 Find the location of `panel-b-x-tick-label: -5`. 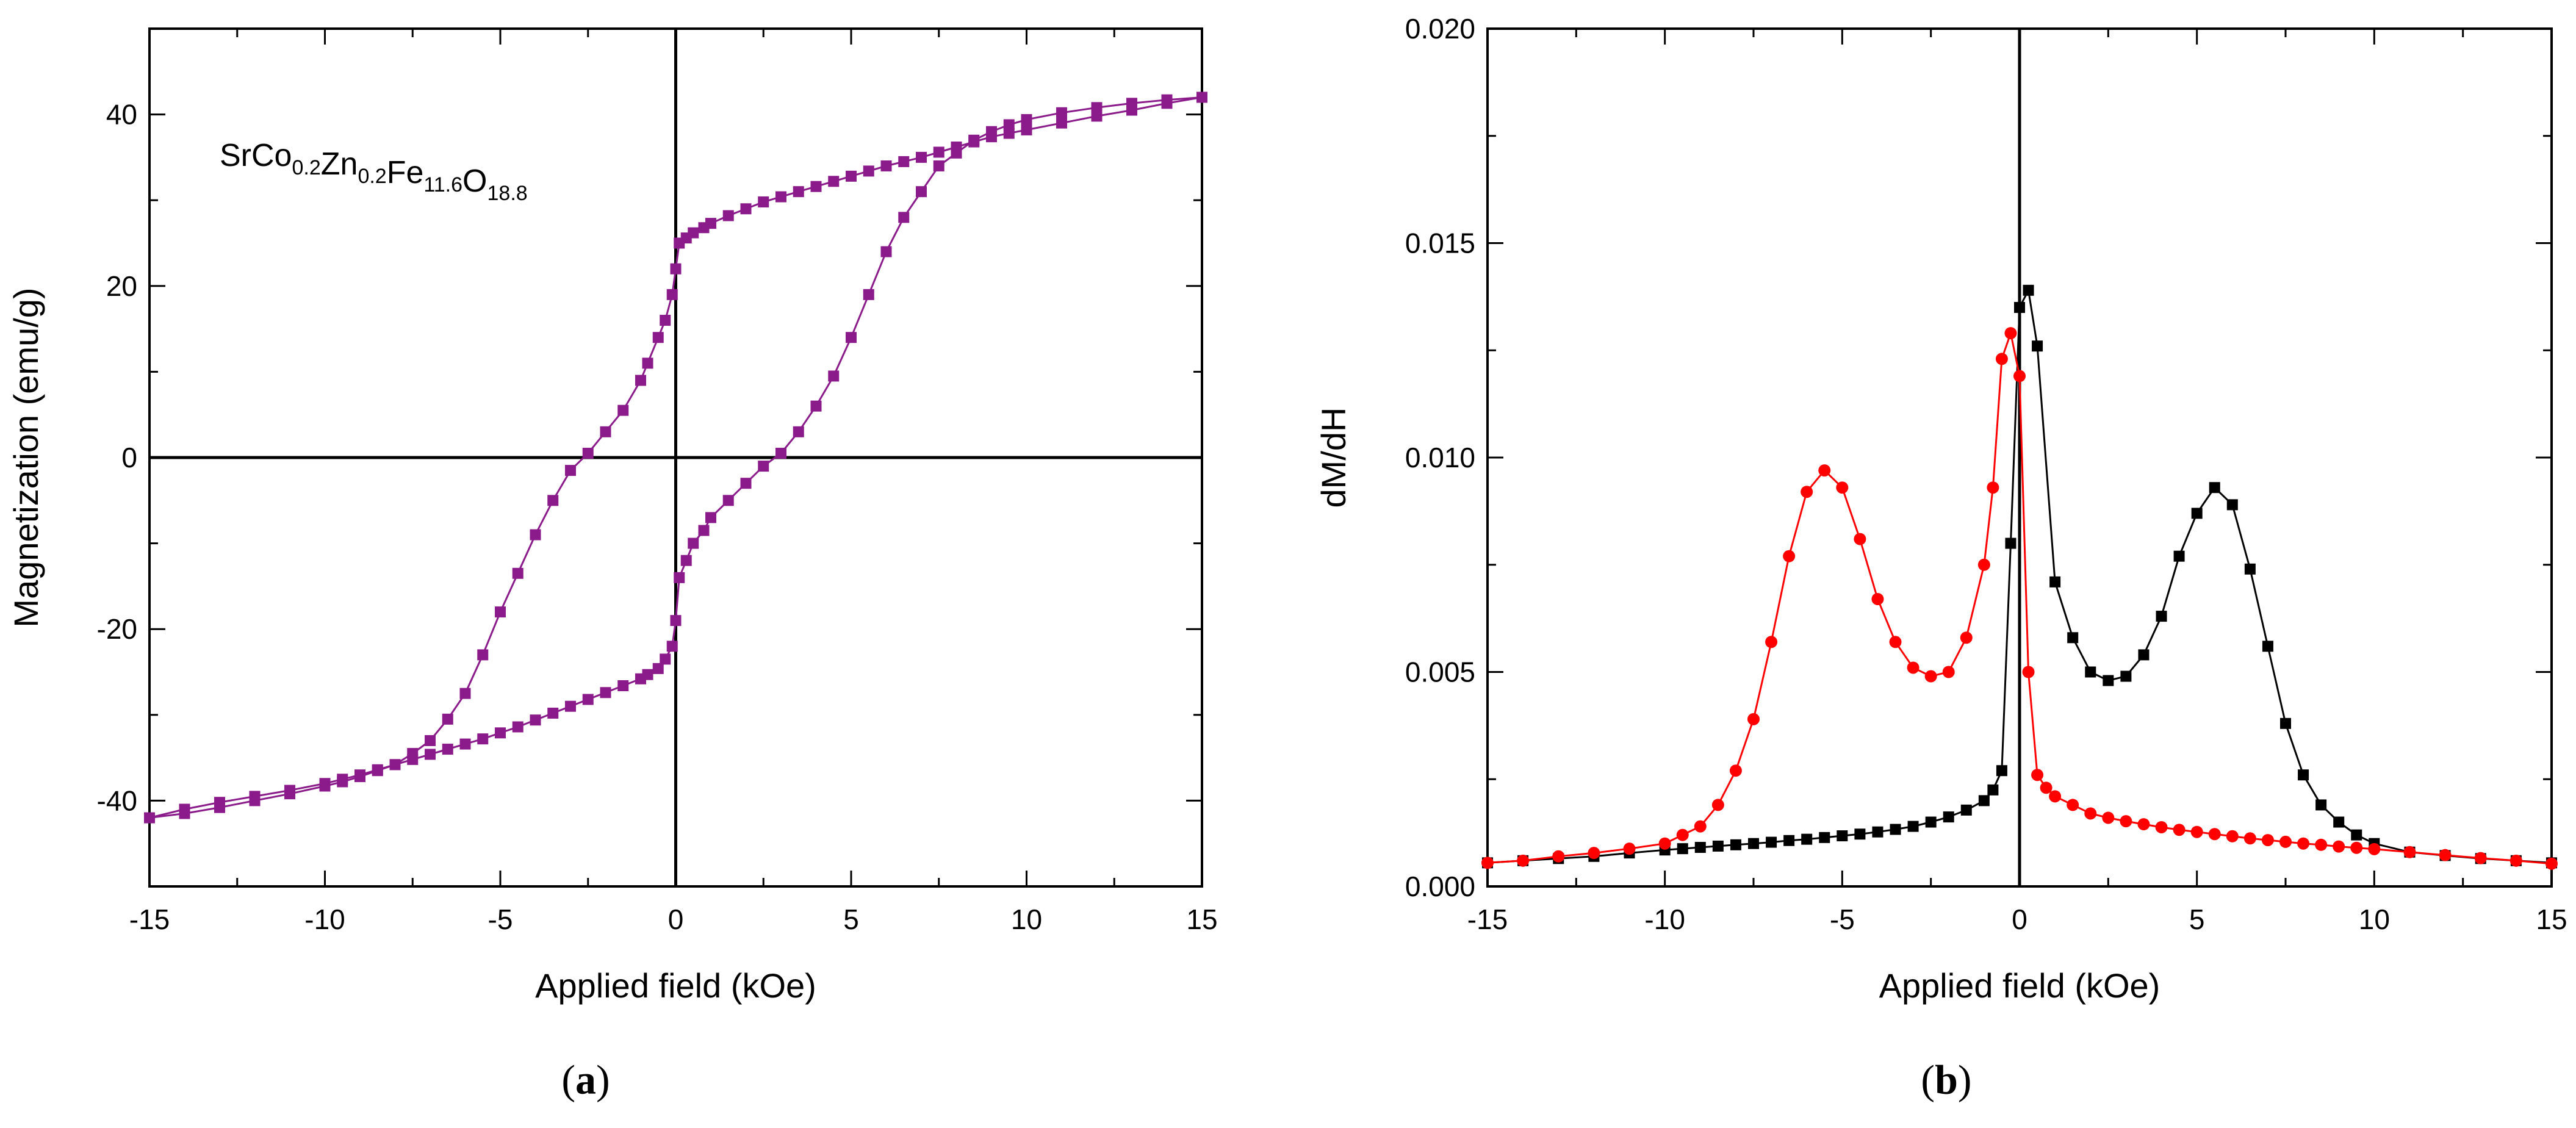

panel-b-x-tick-label: -5 is located at coordinates (1842, 919).